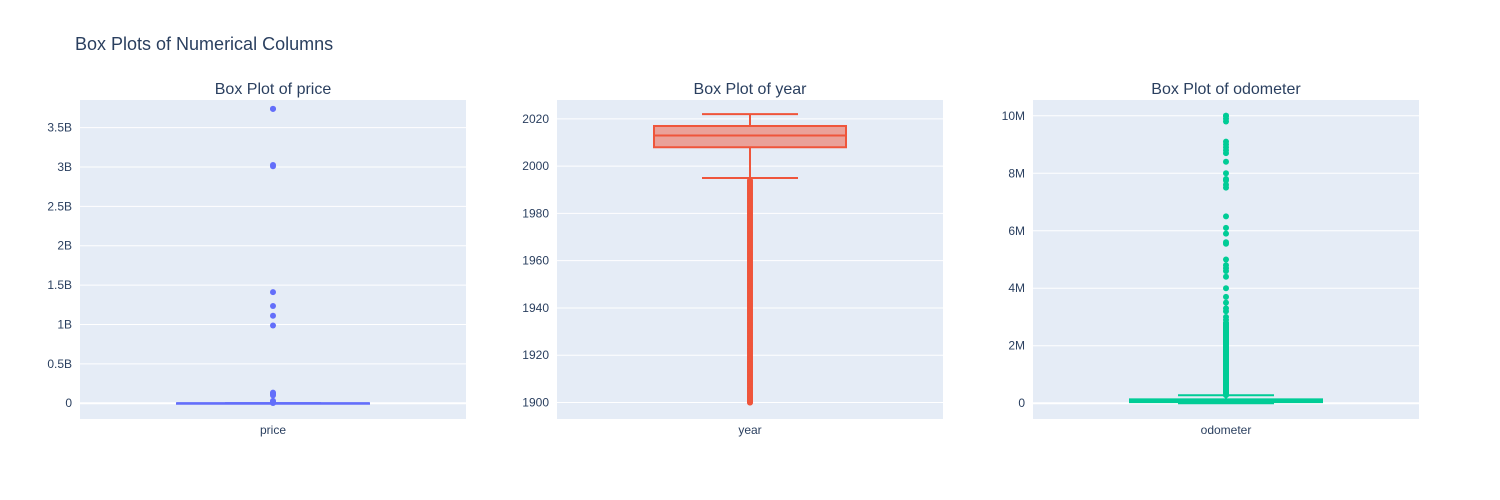 The width and height of the screenshot is (1500, 500). Describe the element at coordinates (1021, 403) in the screenshot. I see `odometer-y-tick-label: 0` at that location.